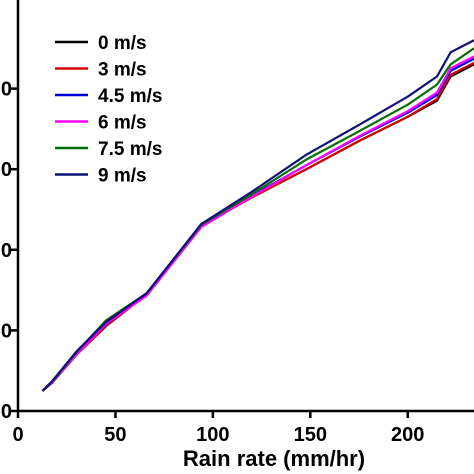  What do you see at coordinates (122, 123) in the screenshot?
I see `legend-label-4: 6 m/s` at bounding box center [122, 123].